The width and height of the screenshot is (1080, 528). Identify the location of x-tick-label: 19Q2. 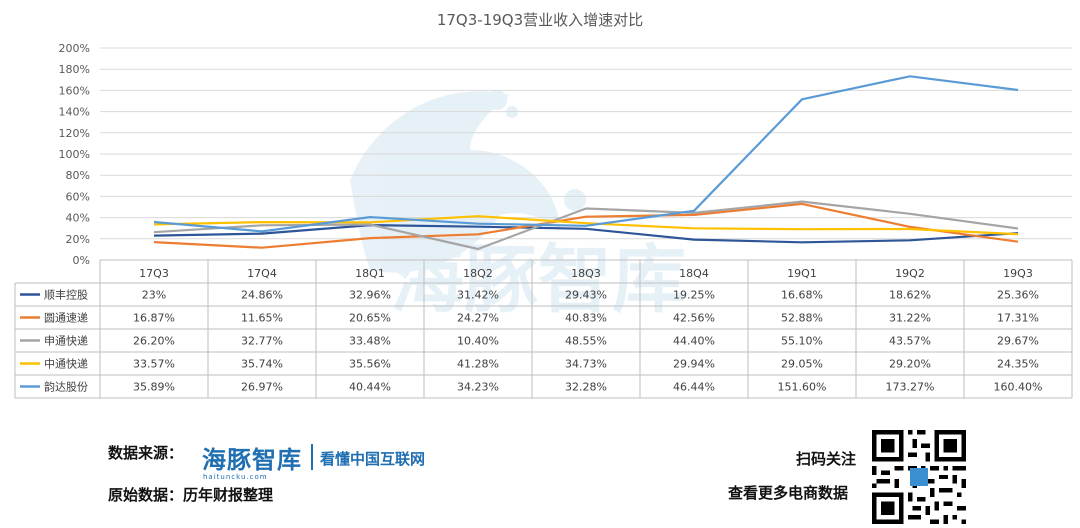
(910, 273).